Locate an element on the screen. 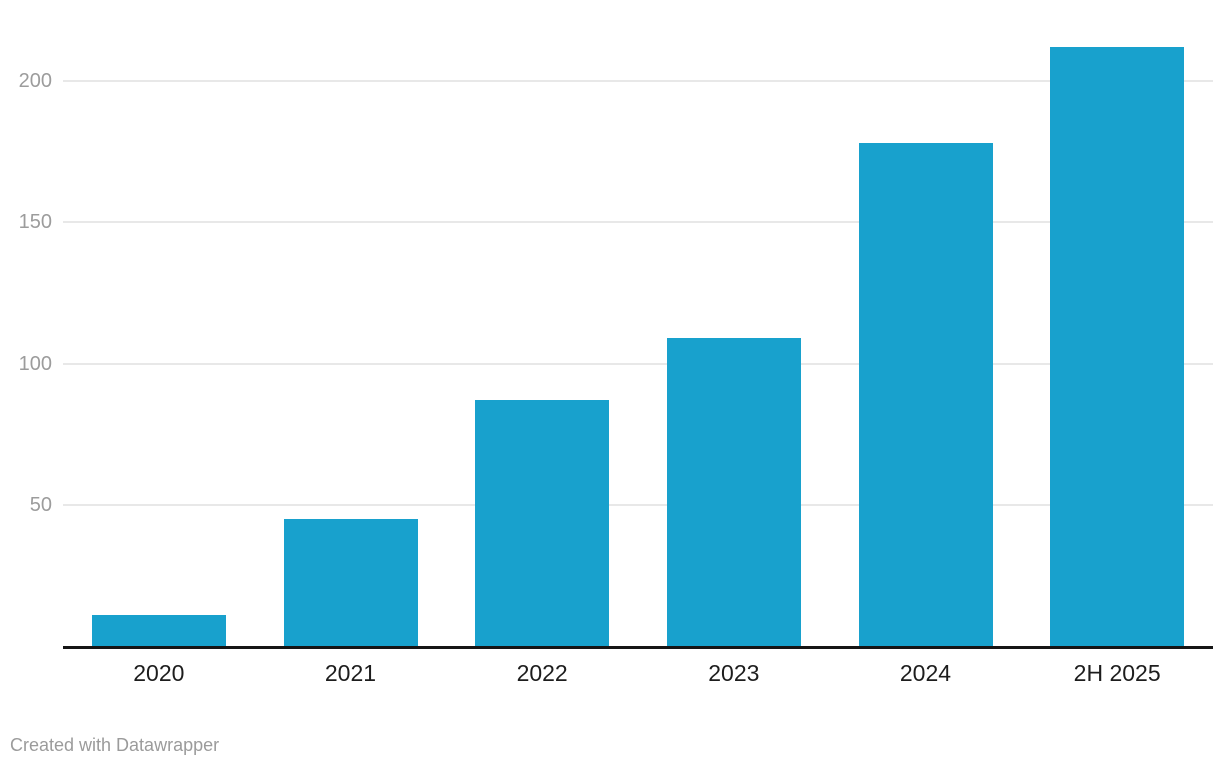  x-tick-label: 2024 is located at coordinates (925, 673).